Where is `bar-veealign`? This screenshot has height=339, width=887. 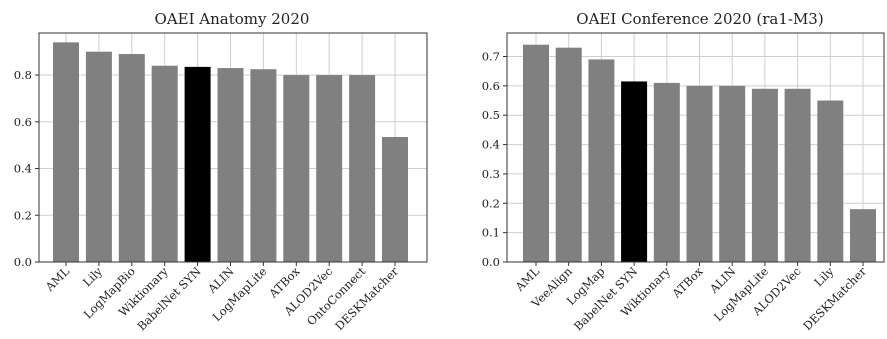 bar-veealign is located at coordinates (568, 154).